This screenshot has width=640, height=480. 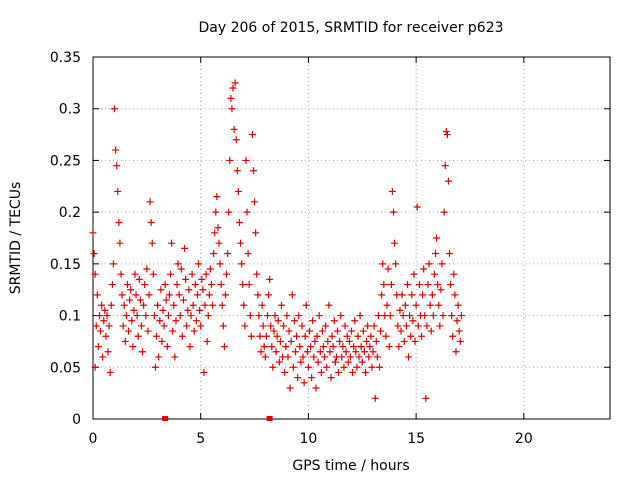 What do you see at coordinates (200, 439) in the screenshot?
I see `x-tick-label: 5` at bounding box center [200, 439].